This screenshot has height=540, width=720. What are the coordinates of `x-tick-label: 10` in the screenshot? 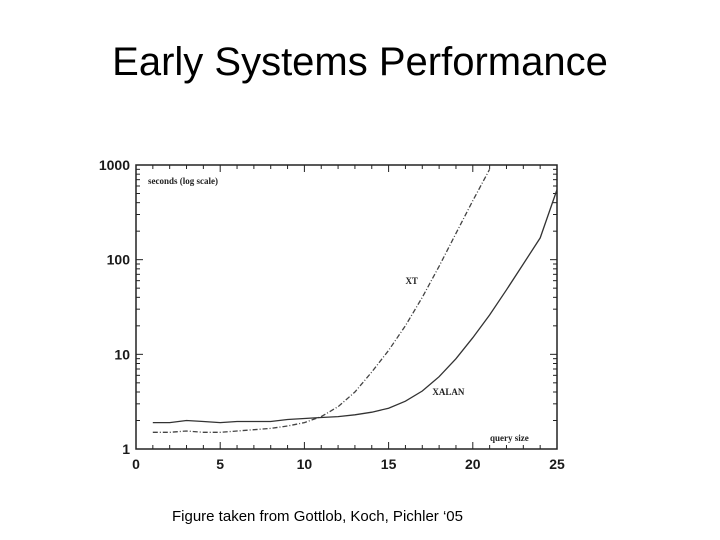 It's located at (305, 464).